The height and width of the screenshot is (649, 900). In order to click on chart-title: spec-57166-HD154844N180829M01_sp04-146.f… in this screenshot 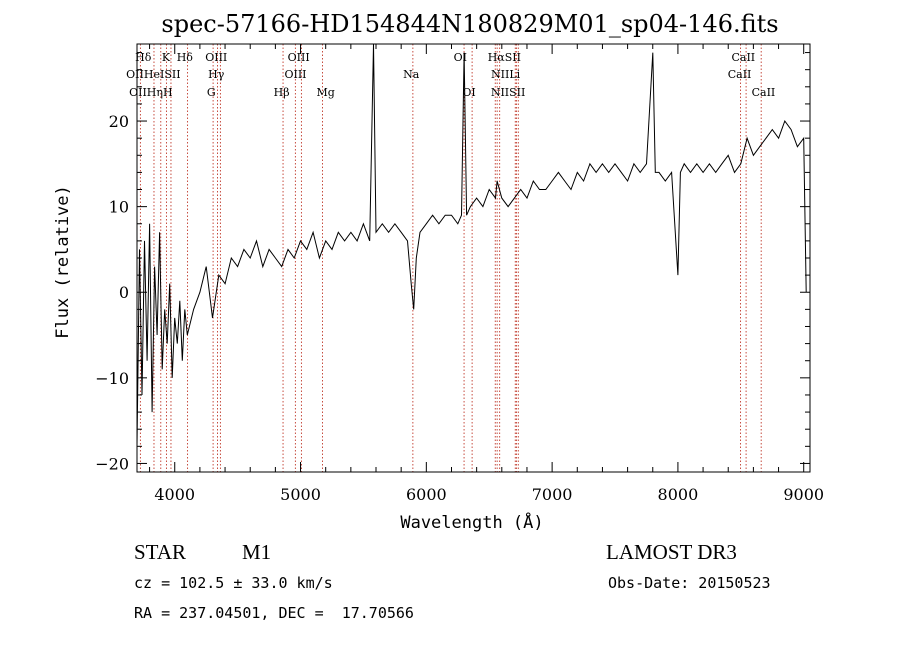, I will do `click(469, 24)`.